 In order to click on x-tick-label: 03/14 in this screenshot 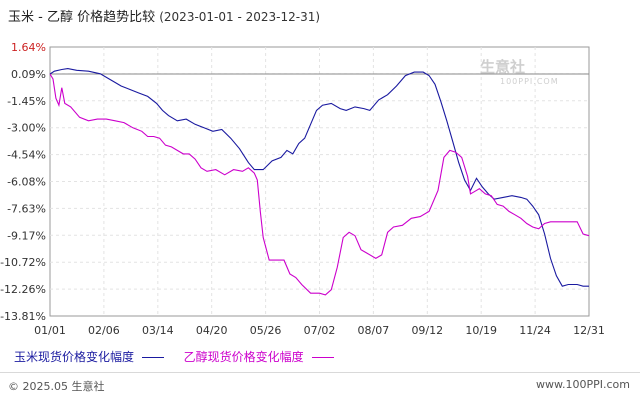, I will do `click(158, 330)`.